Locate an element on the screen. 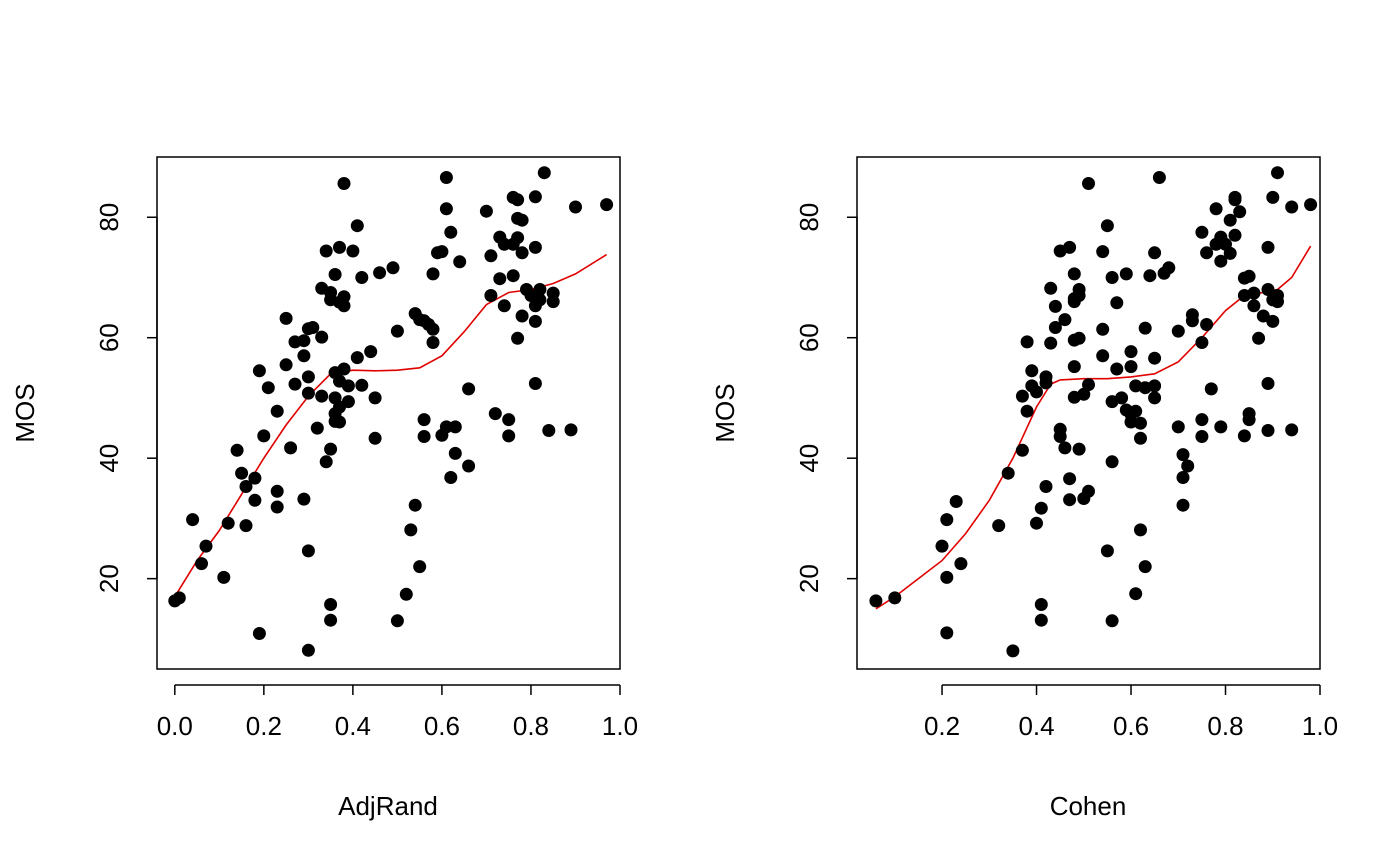  x-tick-label: 0.8 is located at coordinates (1225, 726).